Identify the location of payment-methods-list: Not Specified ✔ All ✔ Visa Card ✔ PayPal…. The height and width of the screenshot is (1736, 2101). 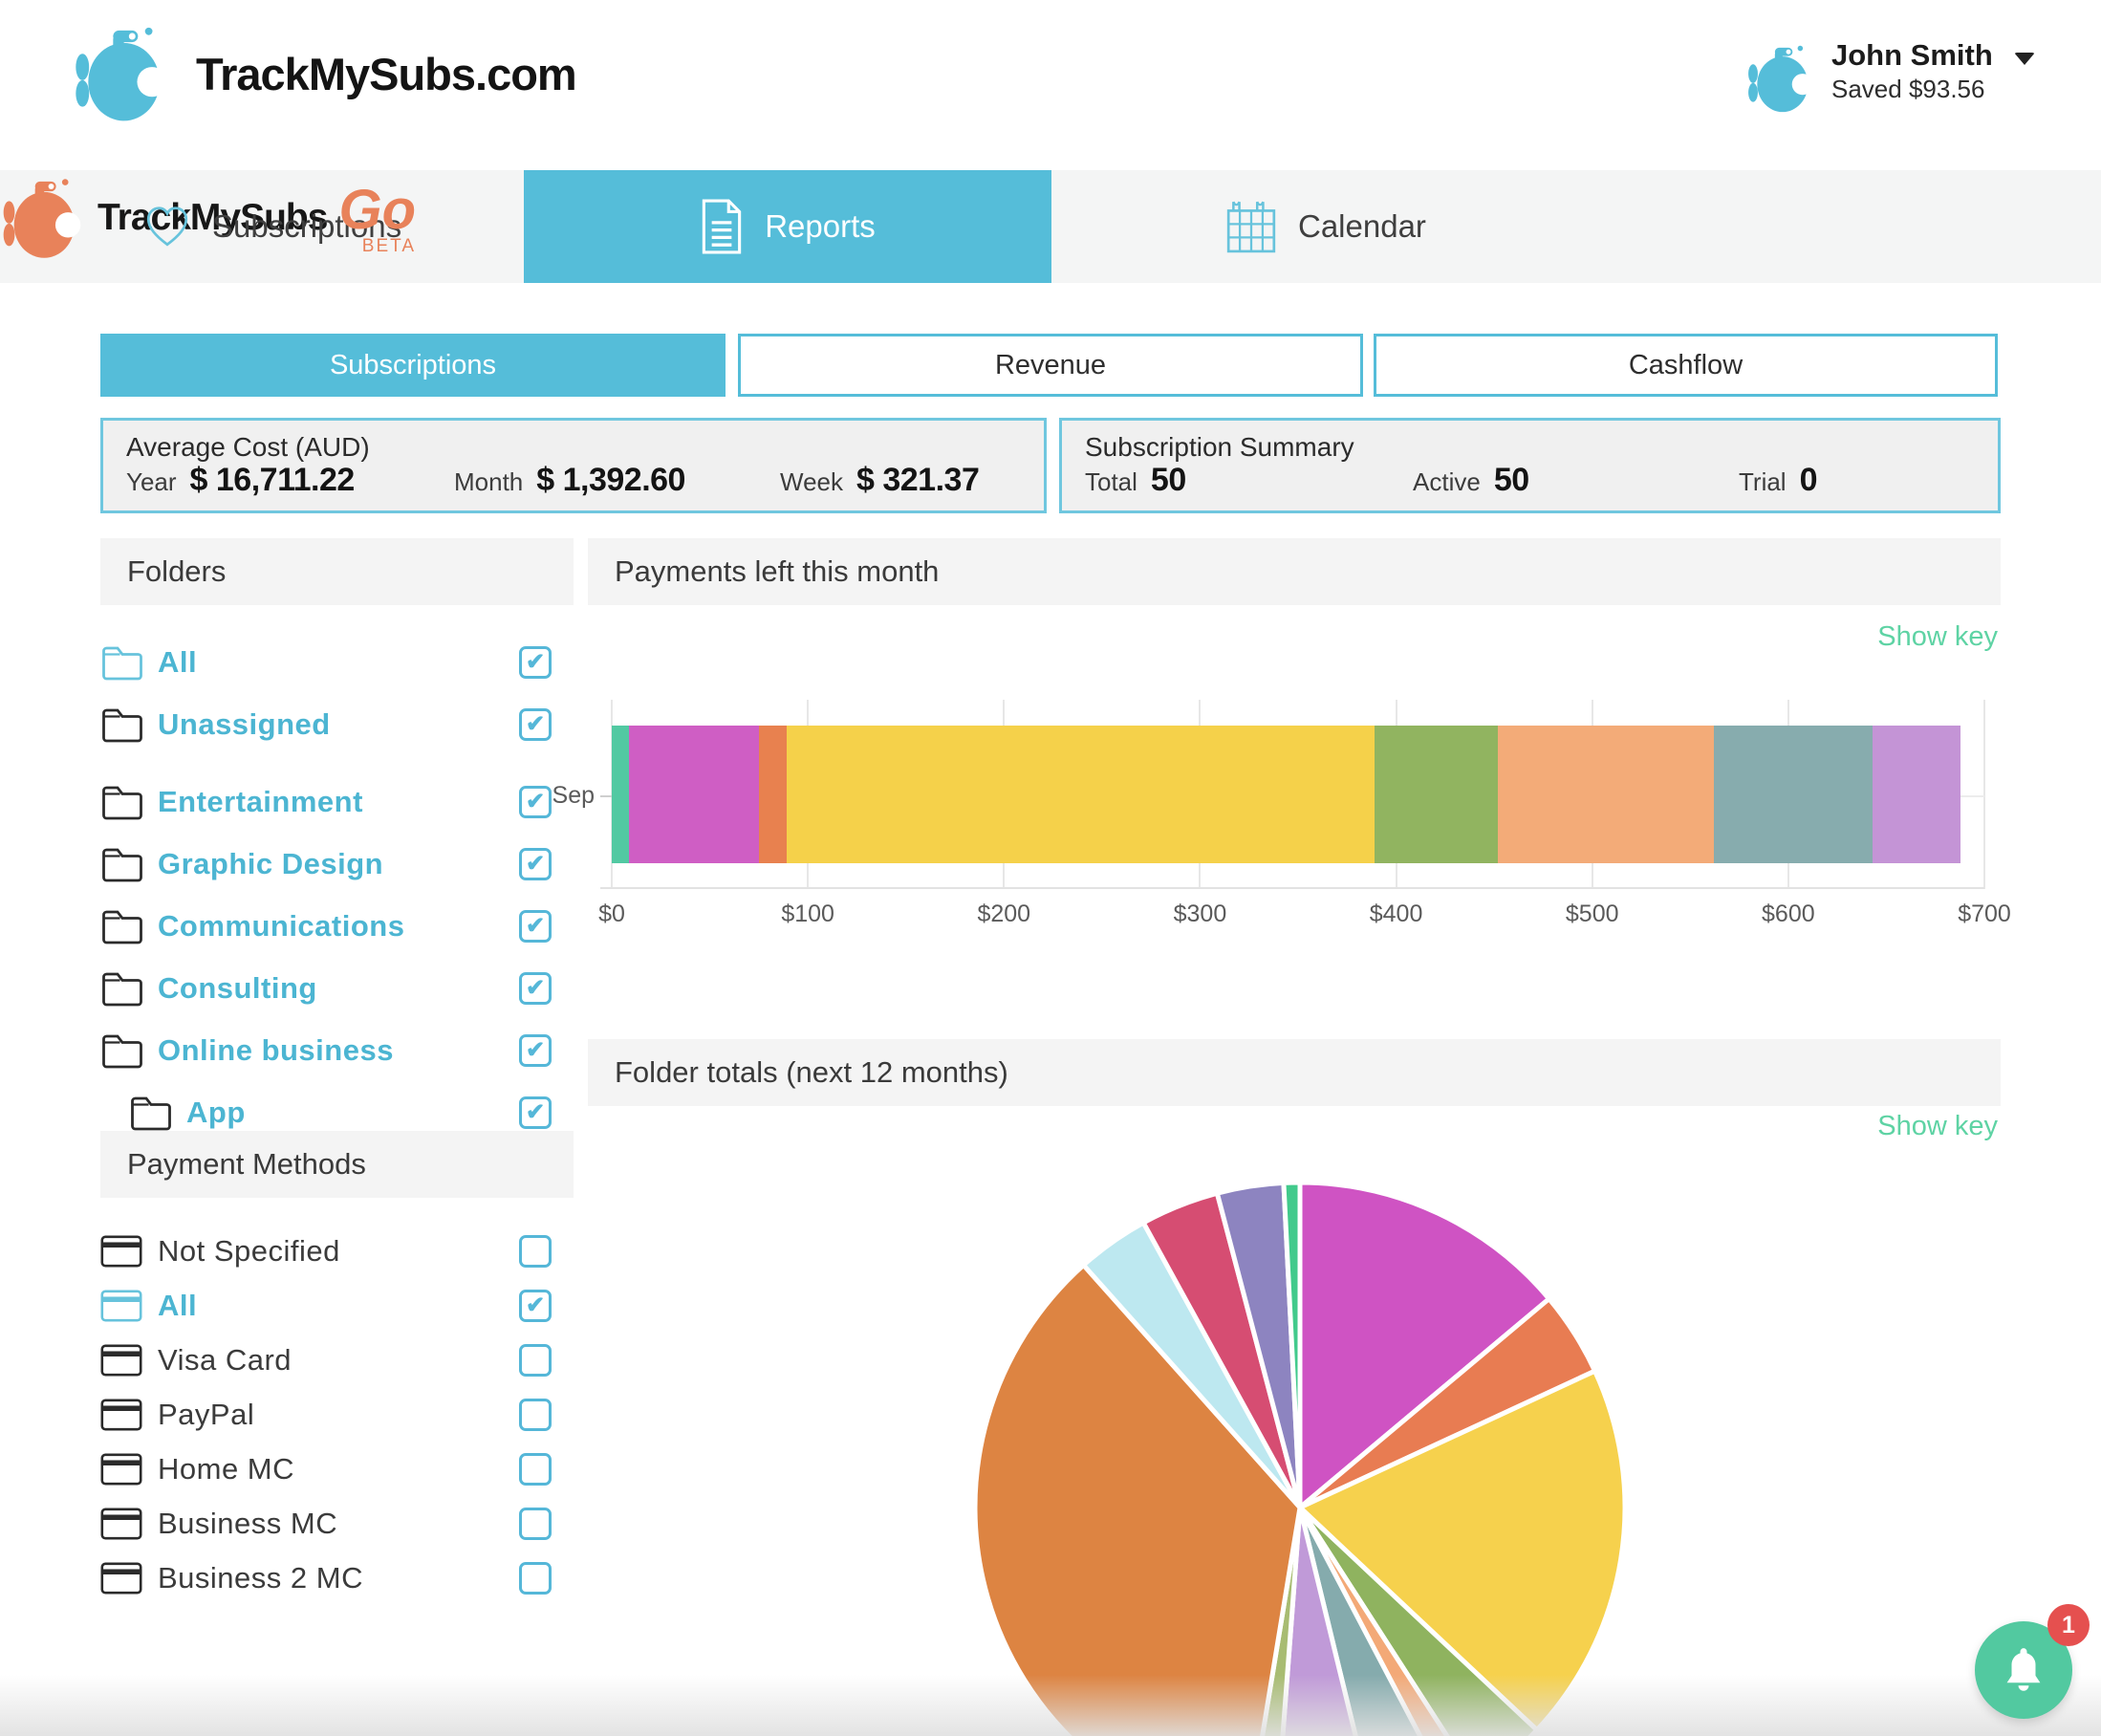
(337, 1414).